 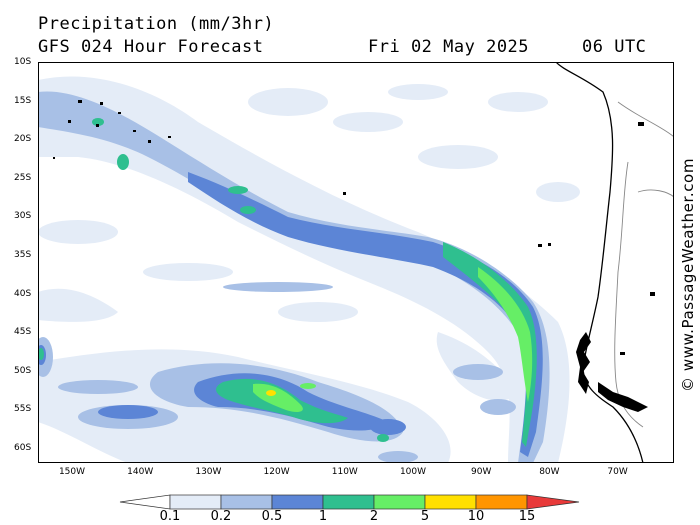 What do you see at coordinates (23, 100) in the screenshot?
I see `latitude-label: 15S` at bounding box center [23, 100].